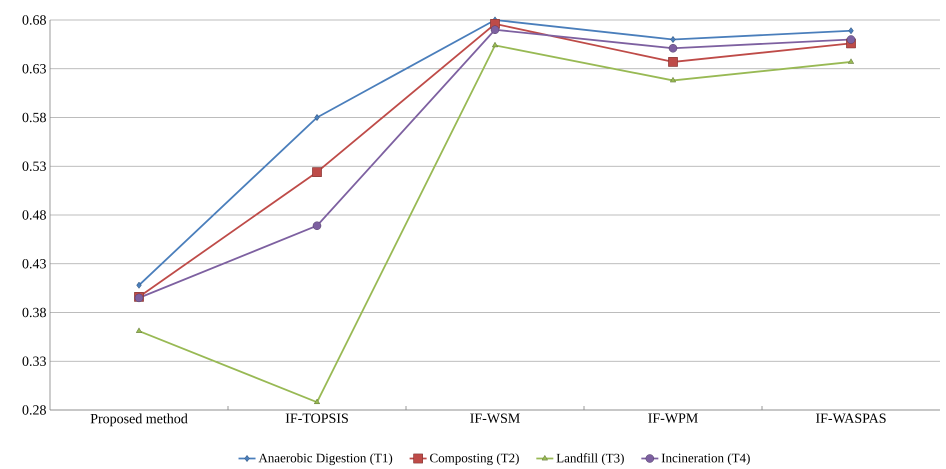 The image size is (946, 469). What do you see at coordinates (851, 419) in the screenshot?
I see `x-tick-label: IF-WASPAS` at bounding box center [851, 419].